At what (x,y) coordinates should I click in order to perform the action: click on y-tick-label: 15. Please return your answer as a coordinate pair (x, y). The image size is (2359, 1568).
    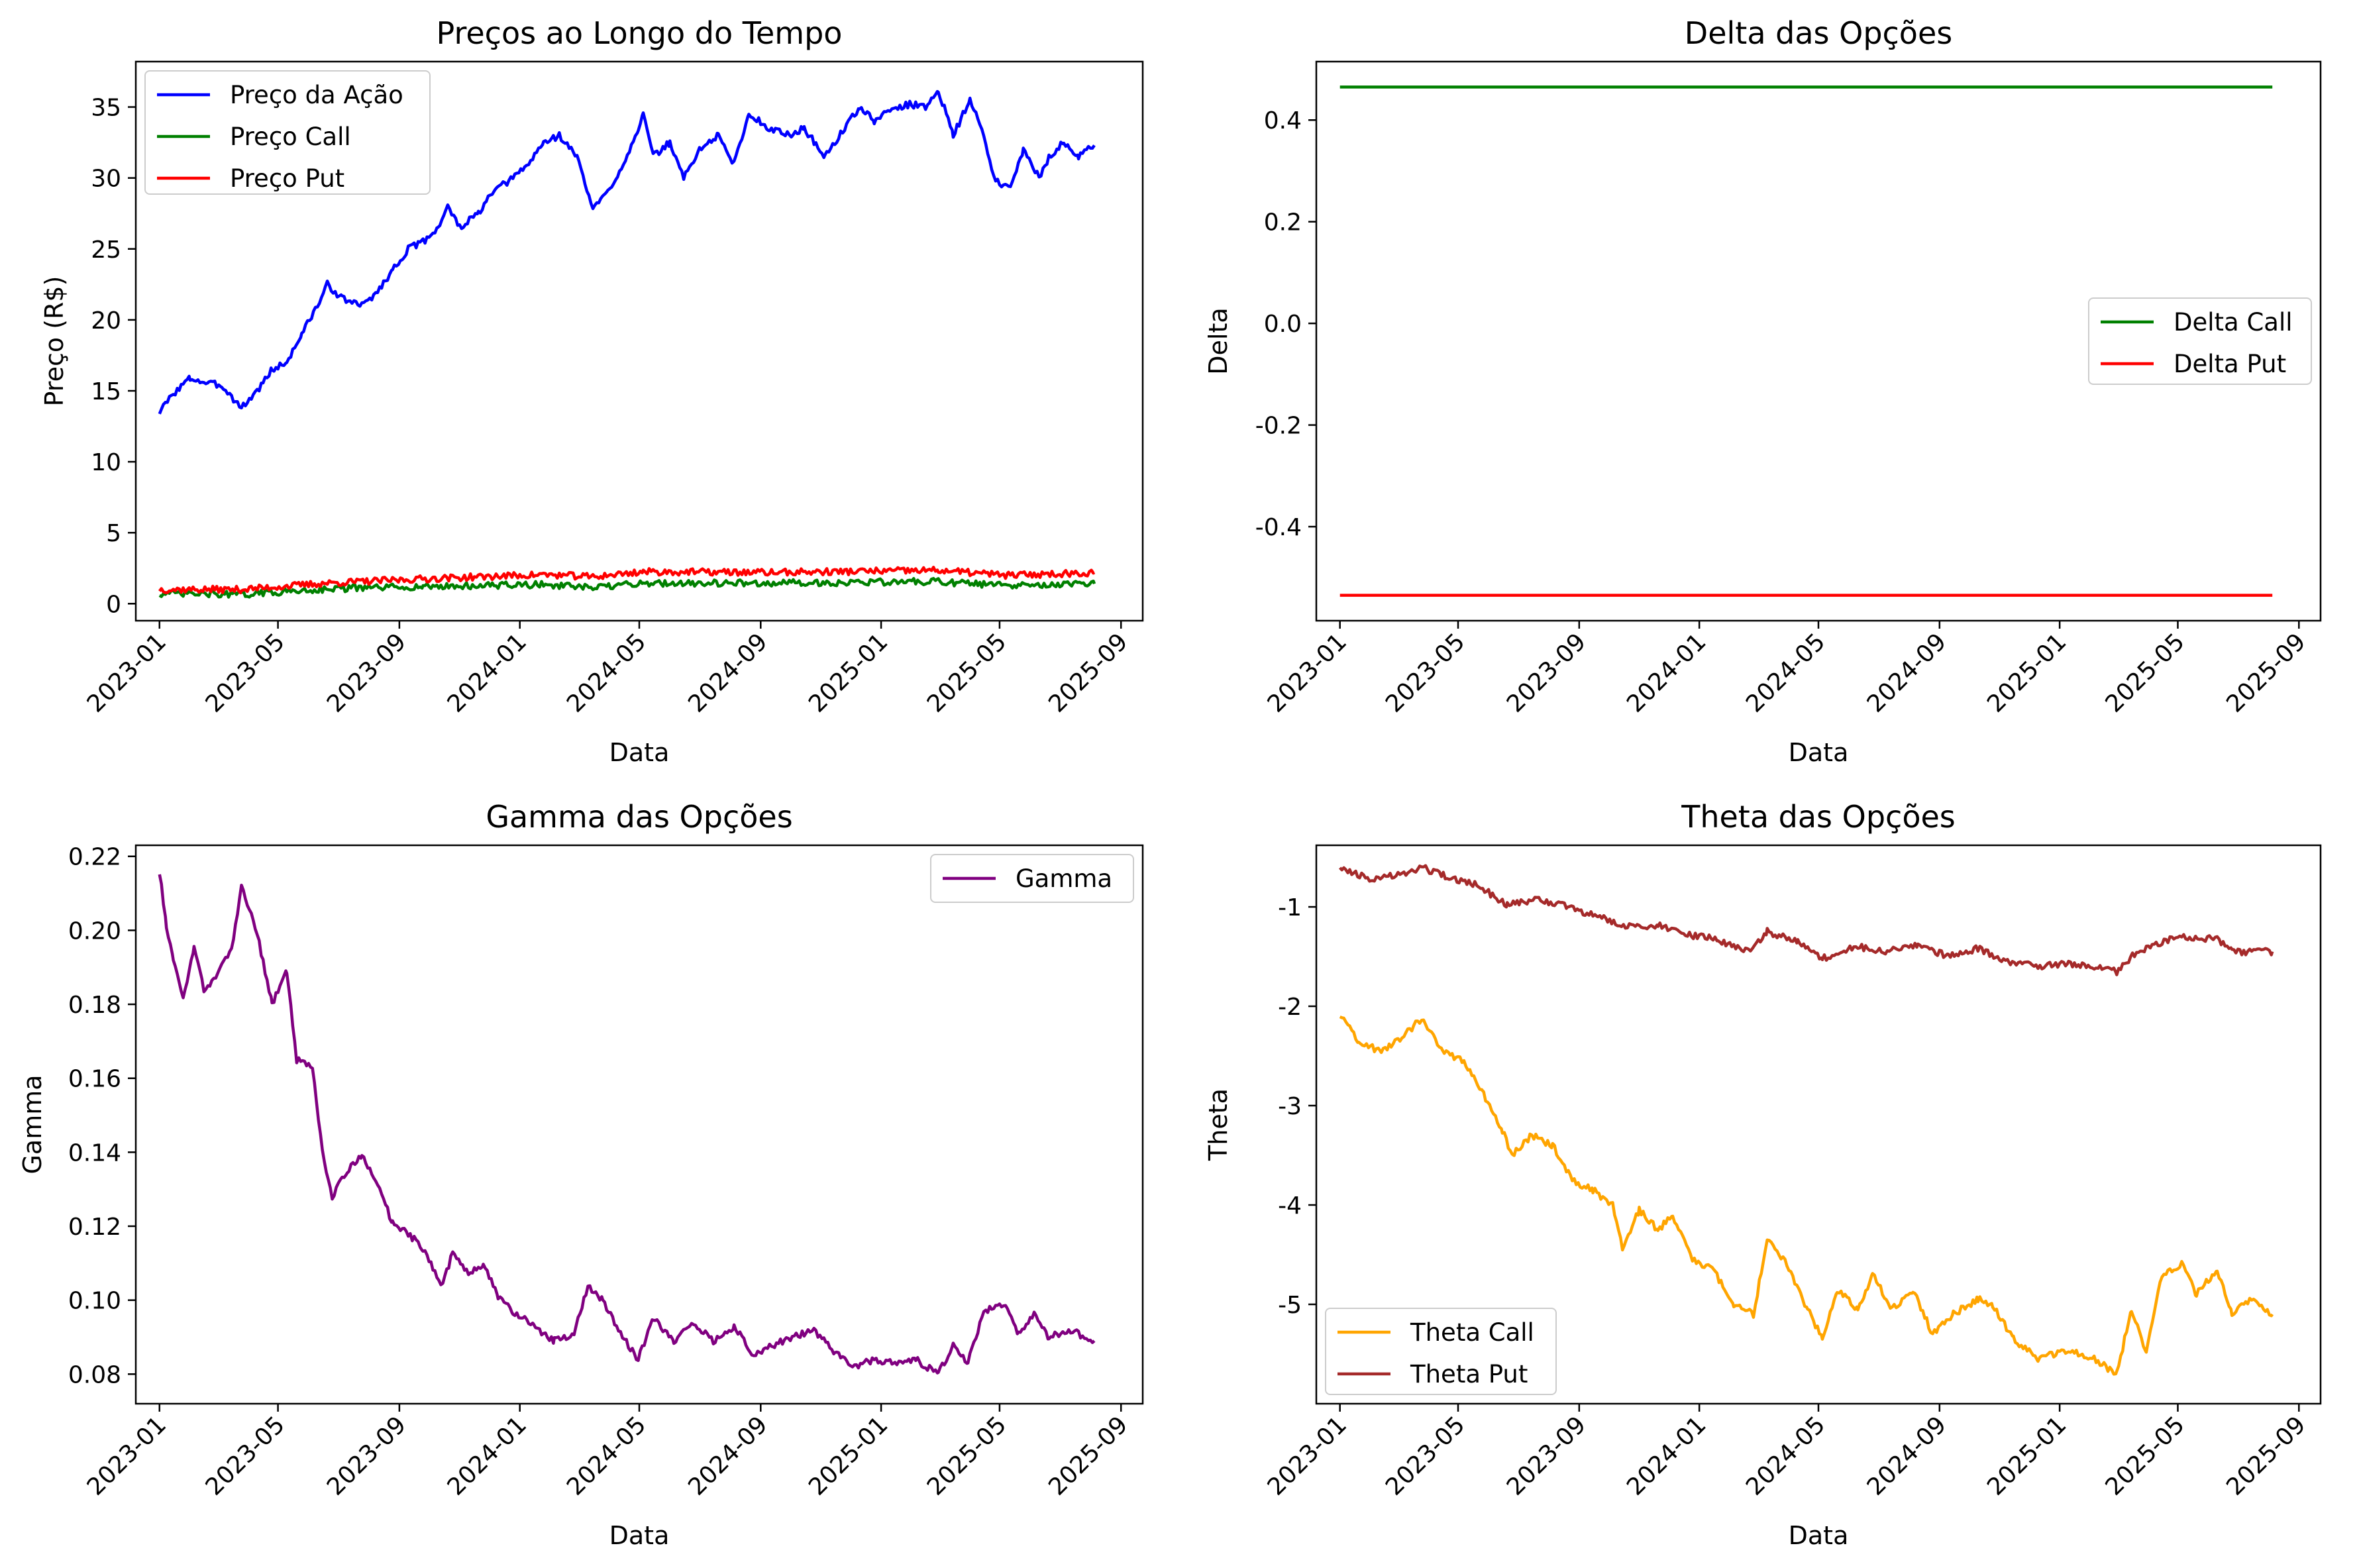
    Looking at the image, I should click on (106, 391).